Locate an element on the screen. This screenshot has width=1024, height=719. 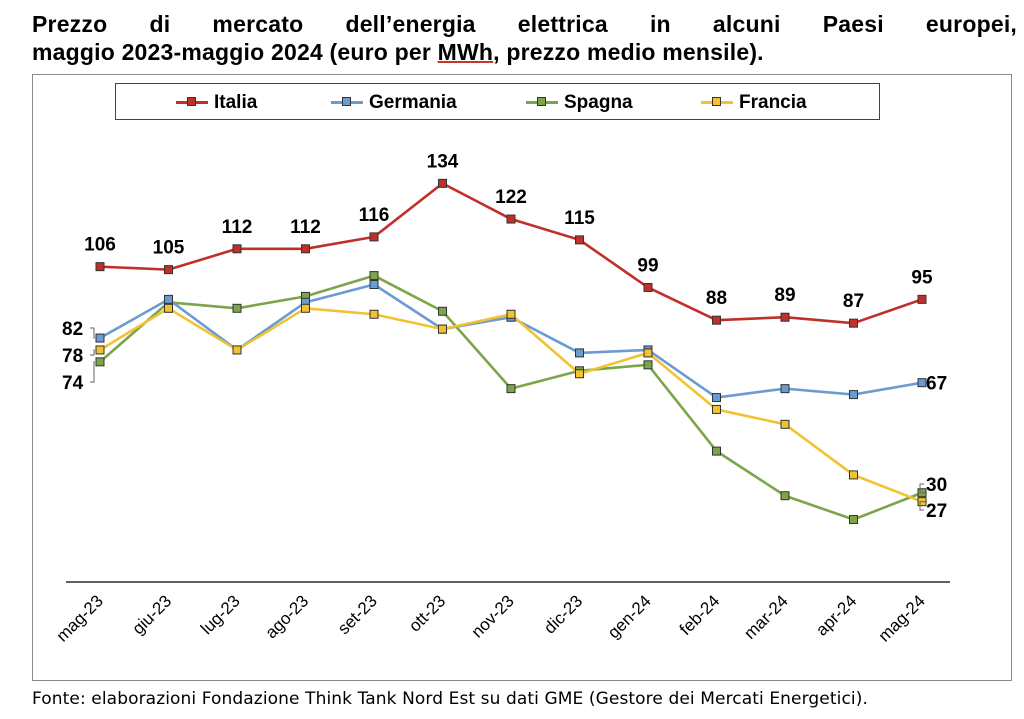
chart-legend: Italia Germania Spagna Francia is located at coordinates (497, 101).